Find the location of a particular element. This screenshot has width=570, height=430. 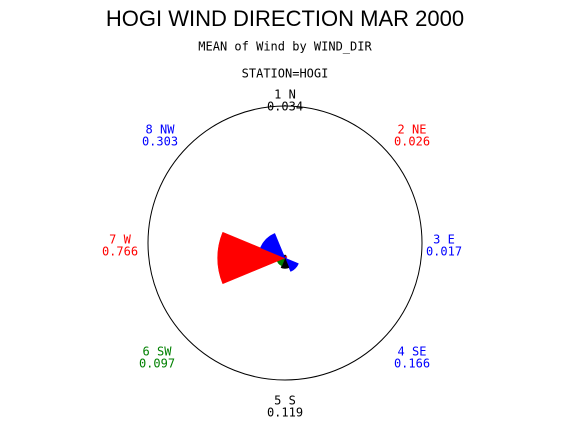

chart-subtitle: MEAN of Wind by WIND_DIR is located at coordinates (285, 47).